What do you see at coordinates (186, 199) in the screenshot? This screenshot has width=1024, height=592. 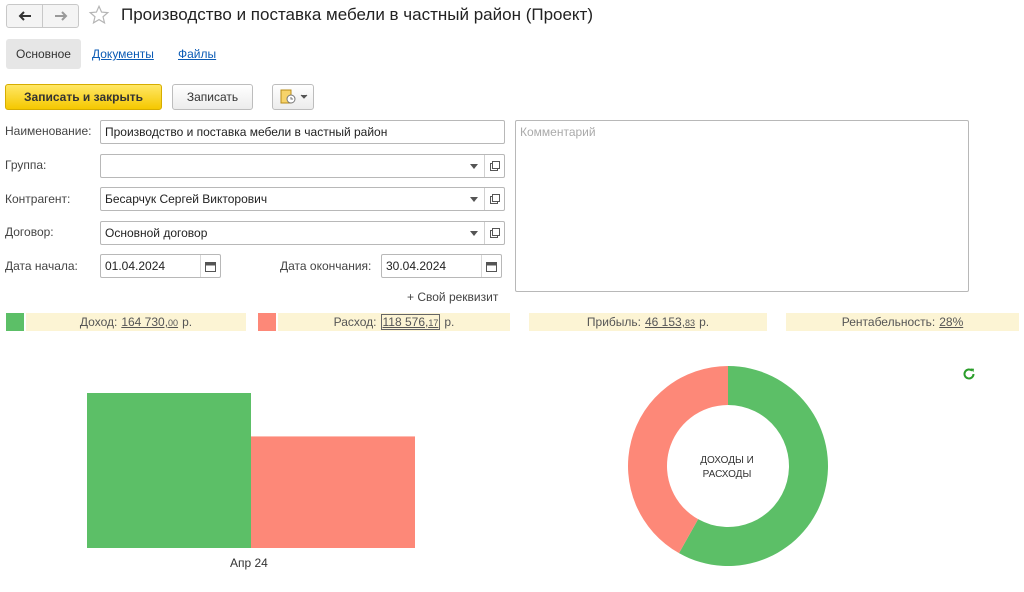 I see `counterparty-value: Бесарчук Сергей Викторович` at bounding box center [186, 199].